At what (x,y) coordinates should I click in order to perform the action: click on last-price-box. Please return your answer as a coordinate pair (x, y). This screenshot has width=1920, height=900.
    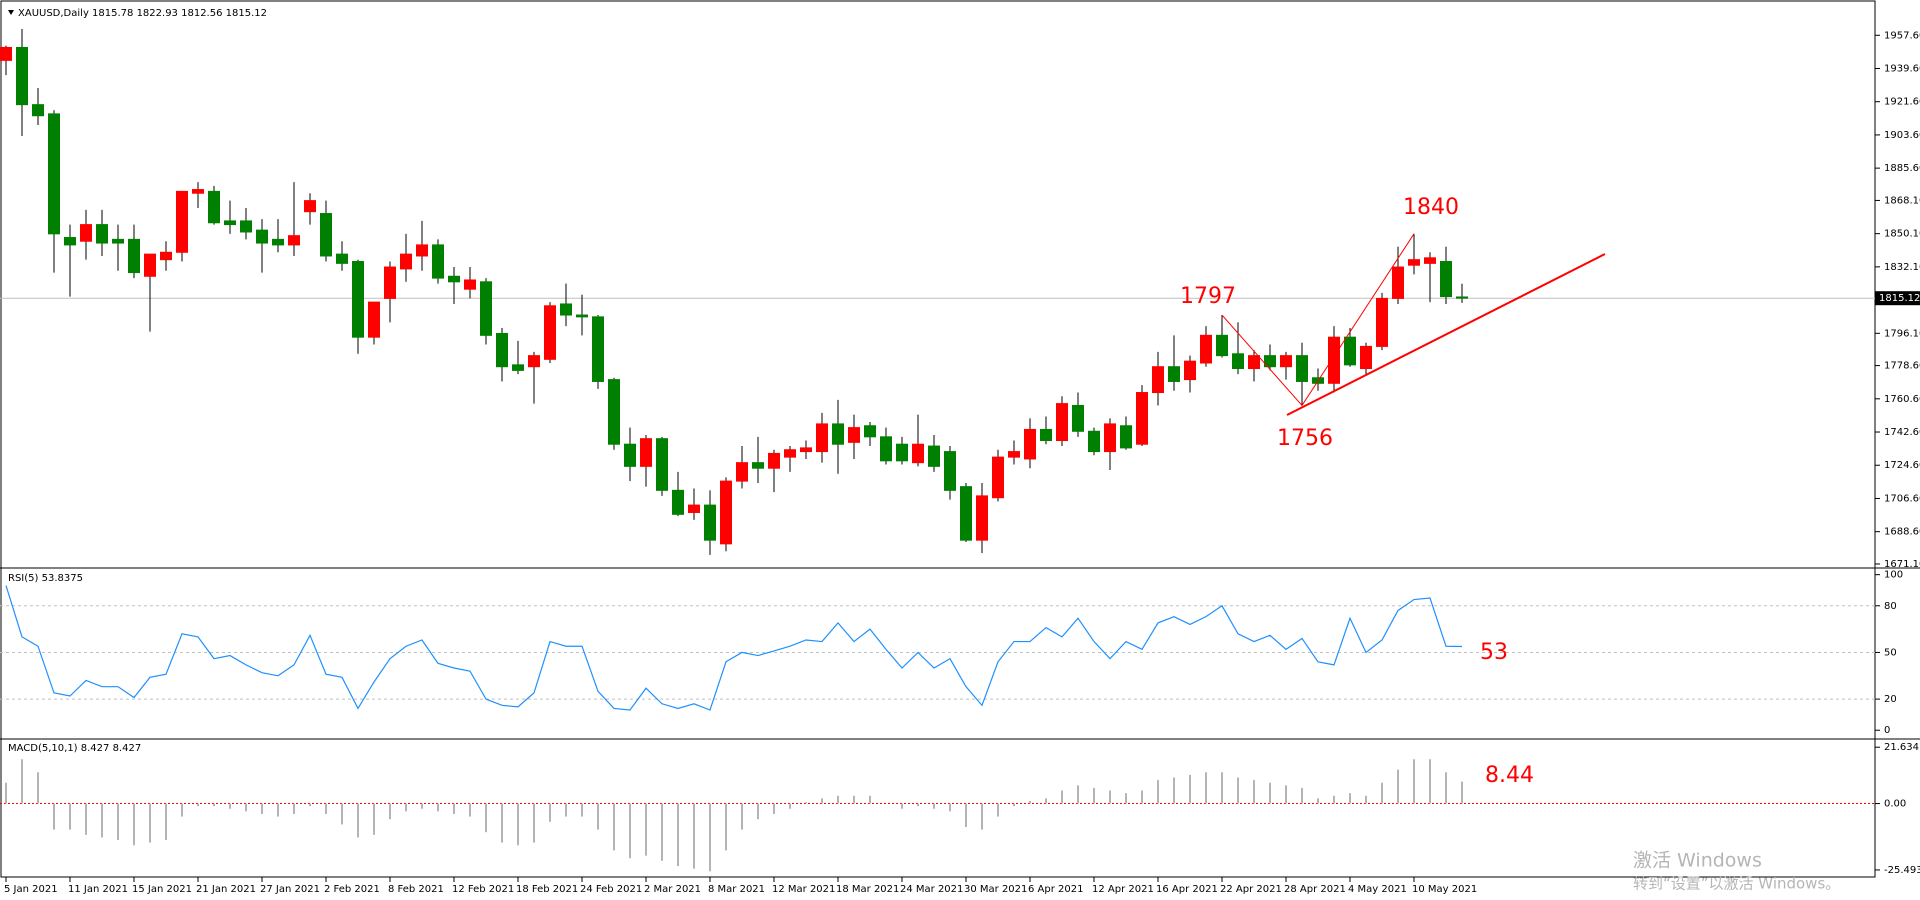
    Looking at the image, I should click on (1897, 298).